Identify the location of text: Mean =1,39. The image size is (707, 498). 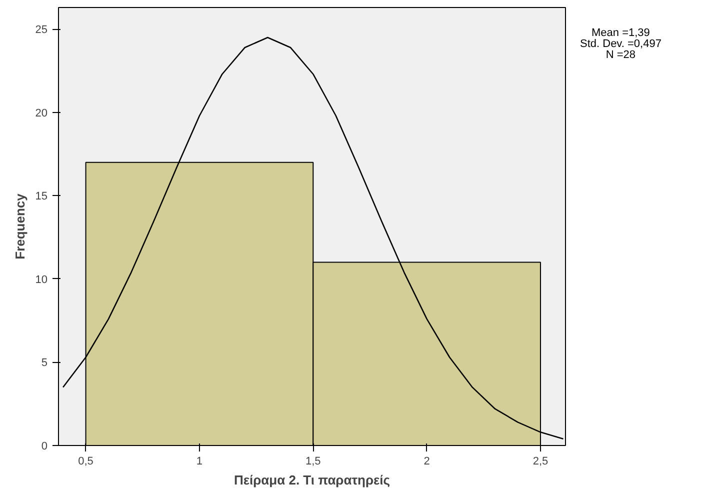
(621, 33).